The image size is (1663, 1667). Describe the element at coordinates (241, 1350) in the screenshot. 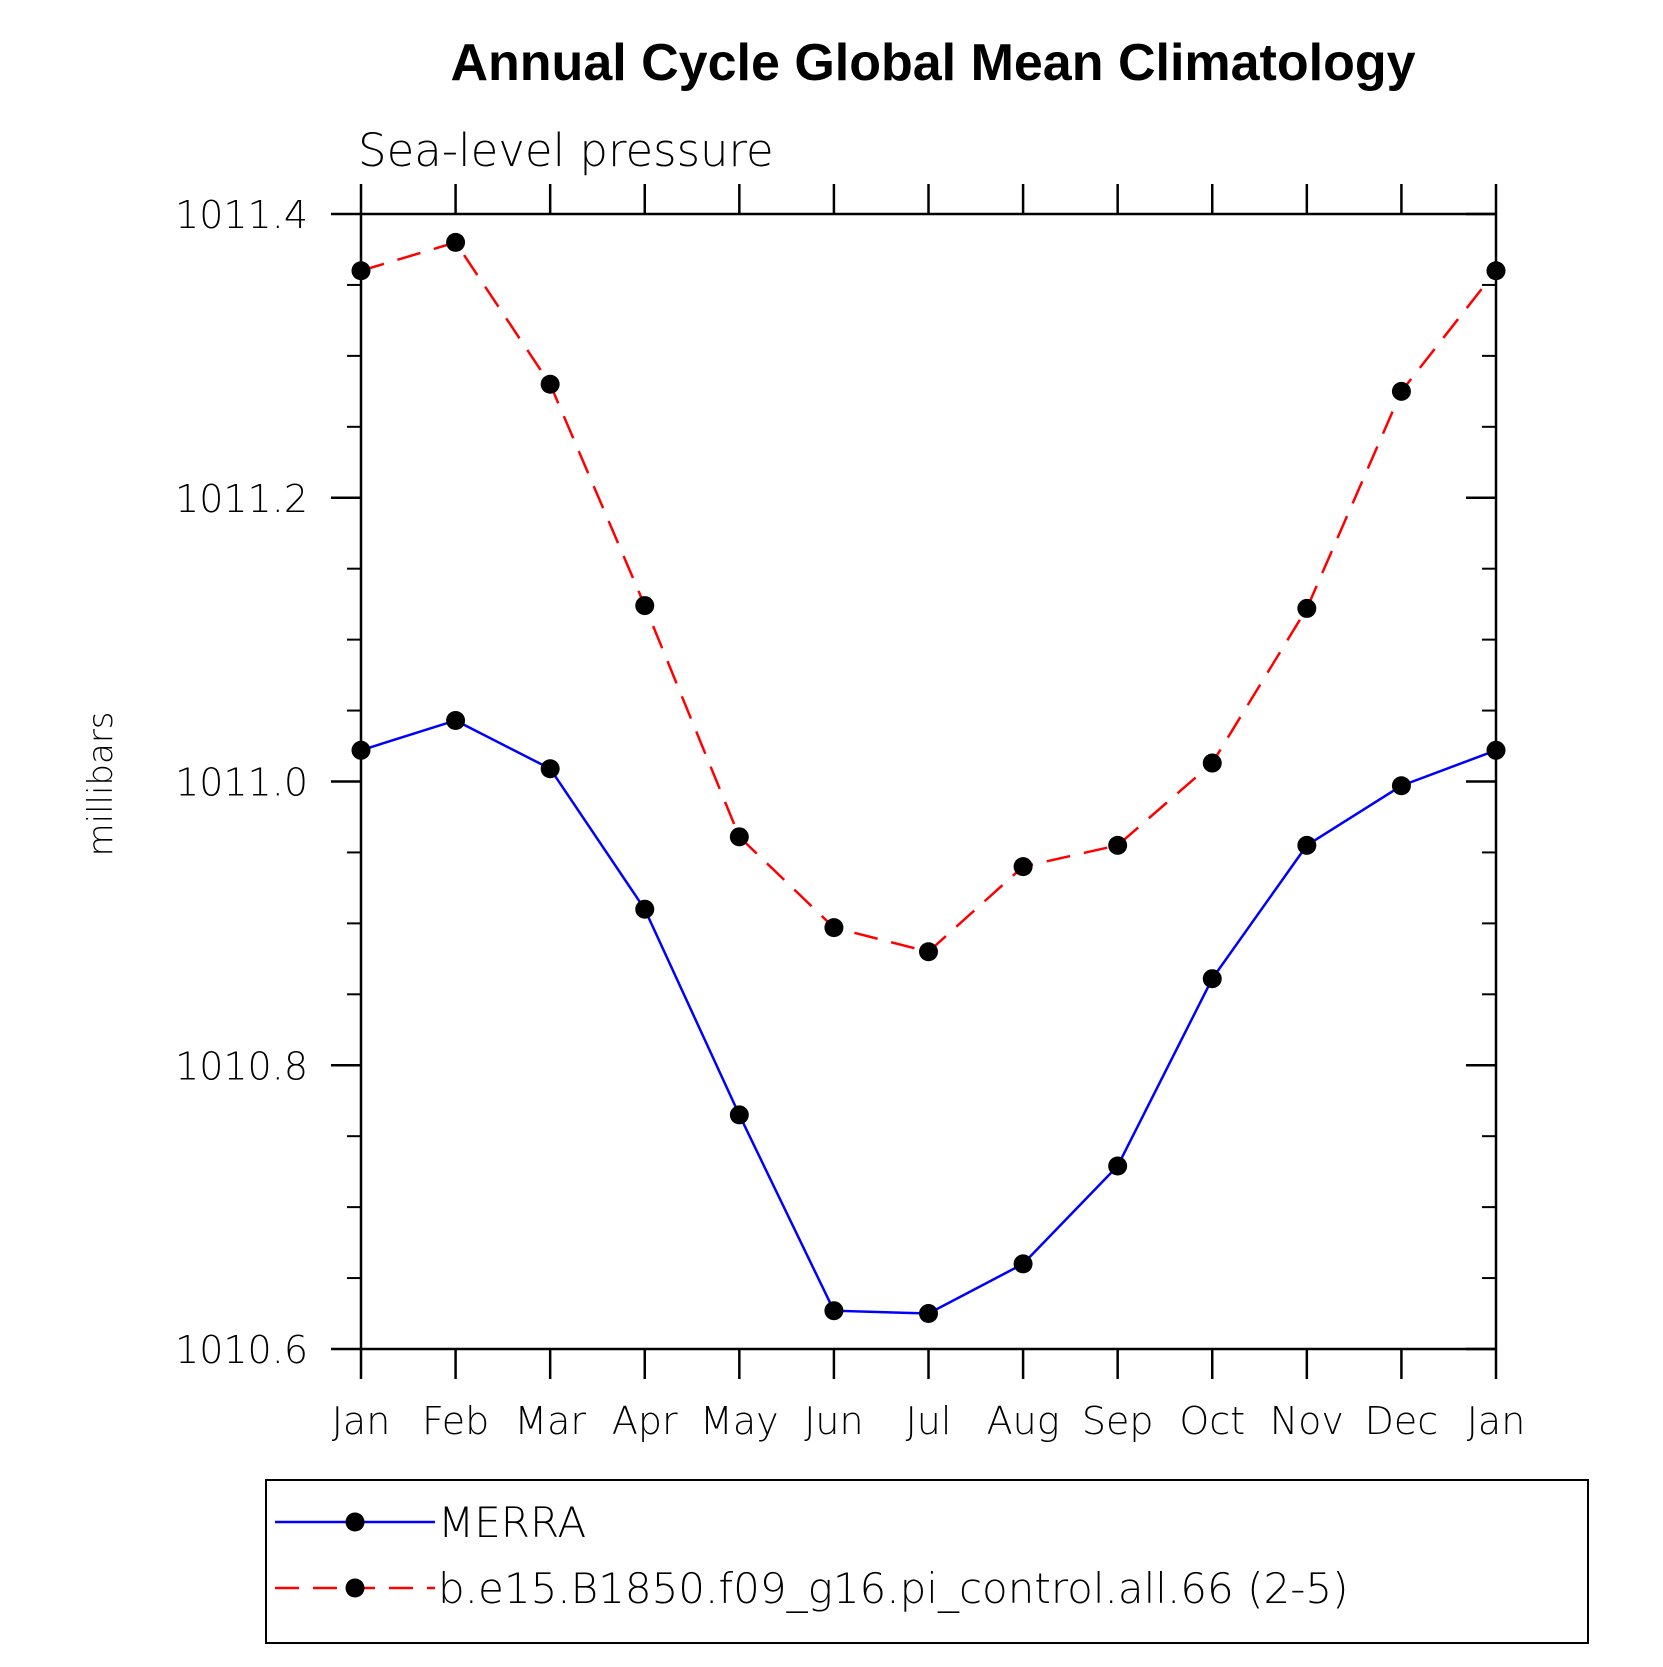

I see `y-tick-label: 1010.6` at that location.